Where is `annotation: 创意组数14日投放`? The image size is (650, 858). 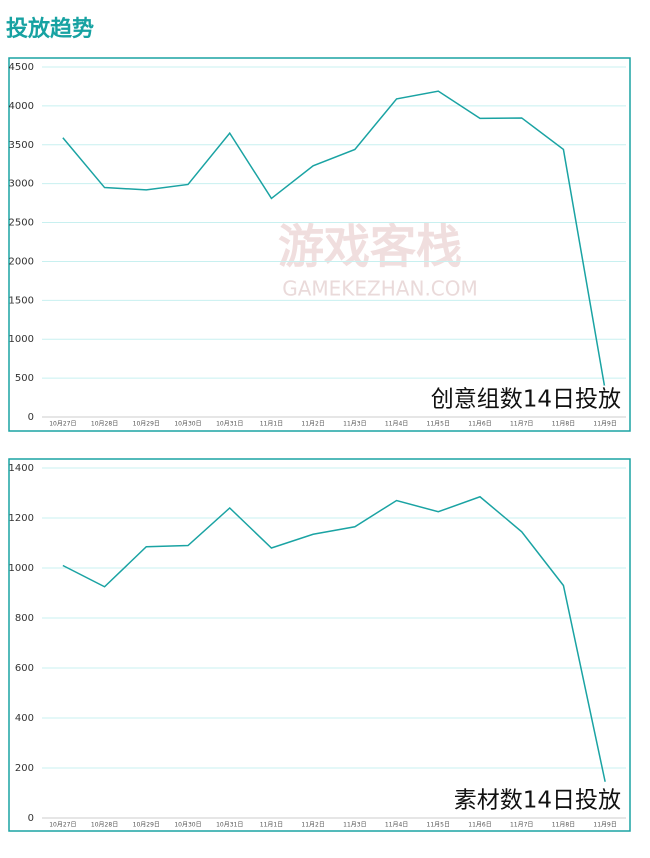
annotation: 创意组数14日投放 is located at coordinates (526, 400).